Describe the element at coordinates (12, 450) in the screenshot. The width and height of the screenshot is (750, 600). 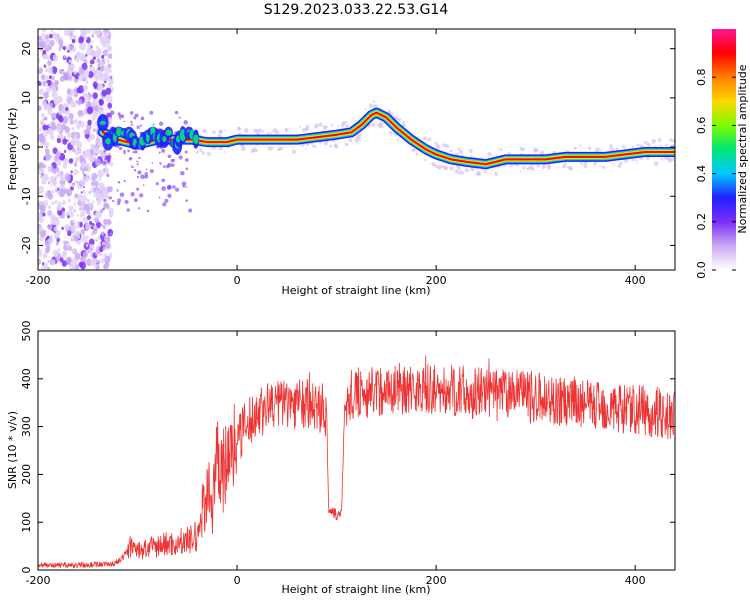
I see `snr-y-axis-label: SNR (10 * v/v)` at that location.